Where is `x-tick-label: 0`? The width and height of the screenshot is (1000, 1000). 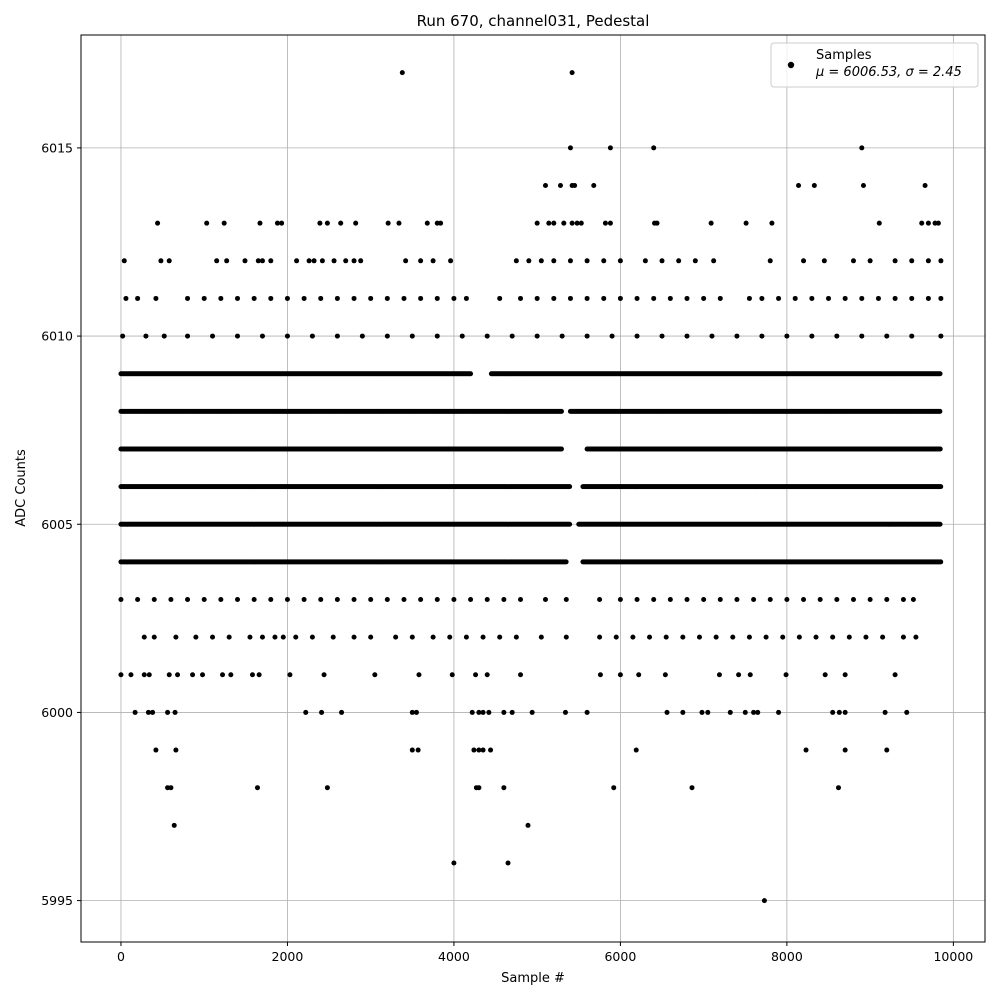 x-tick-label: 0 is located at coordinates (121, 956).